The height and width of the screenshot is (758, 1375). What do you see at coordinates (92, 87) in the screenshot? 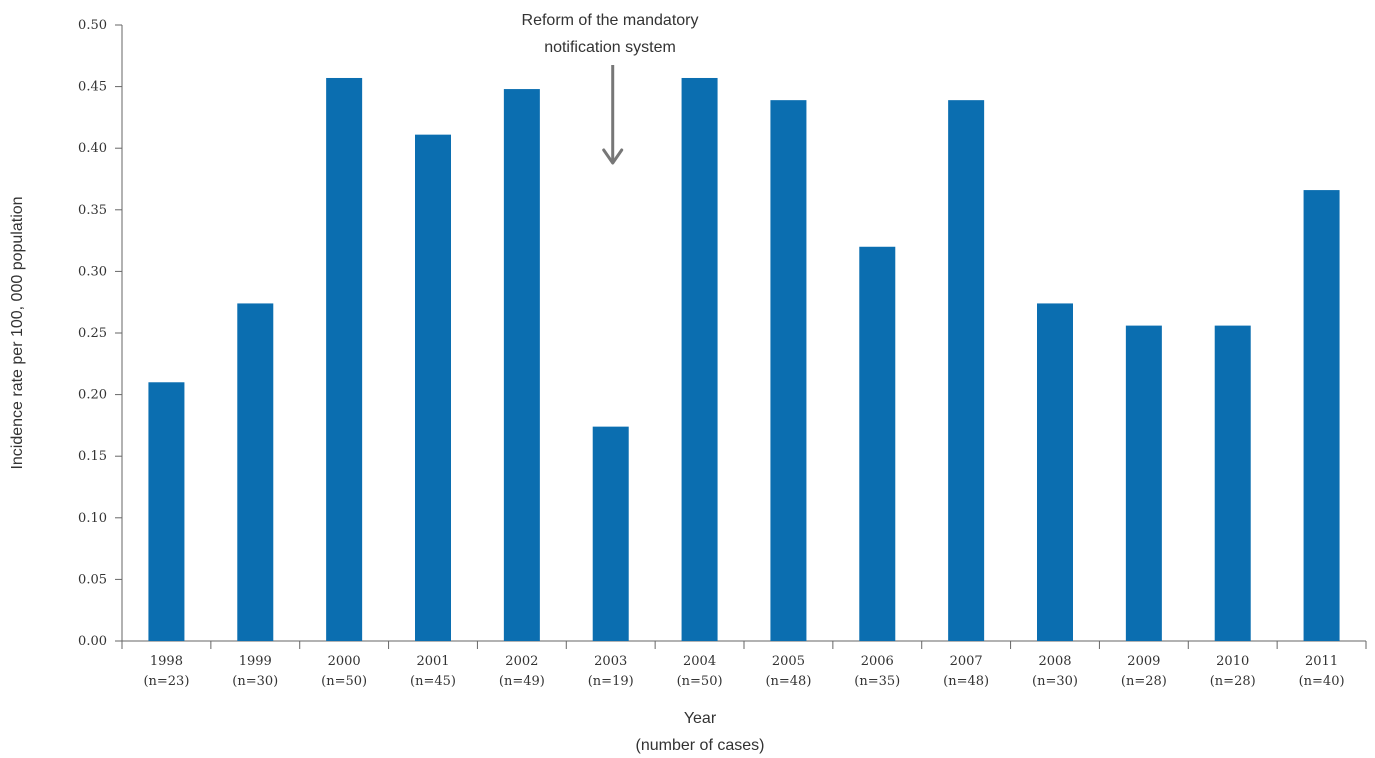
I see `y-tick-label: 0.45` at bounding box center [92, 87].